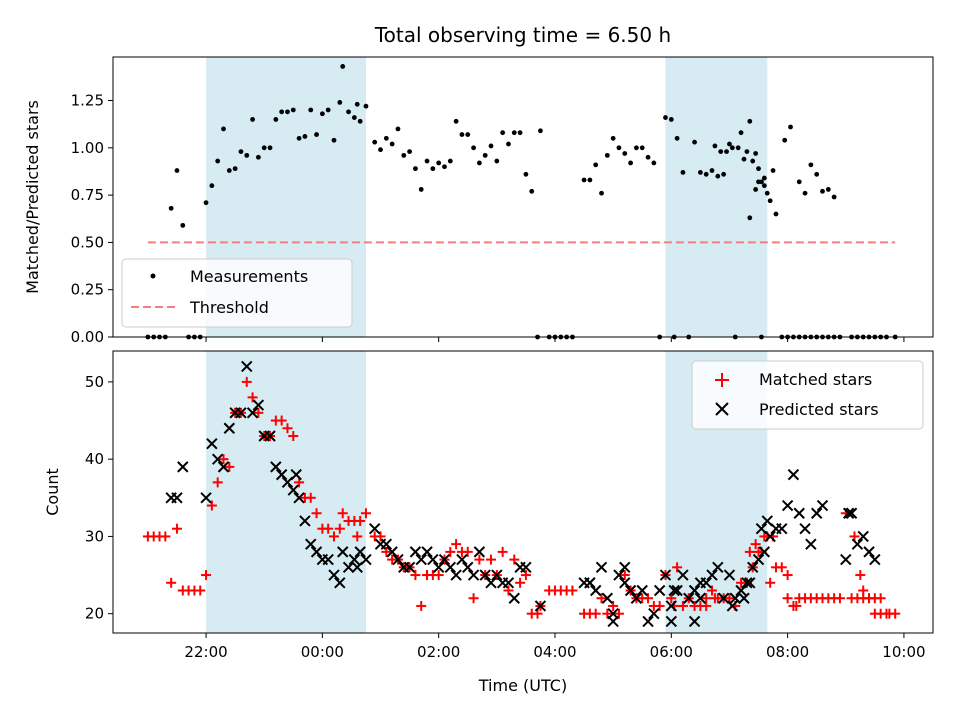  What do you see at coordinates (92, 219) in the screenshot?
I see `top-y-ticks: 0.00 0.25 0.50 0.75 1.00 1.25` at bounding box center [92, 219].